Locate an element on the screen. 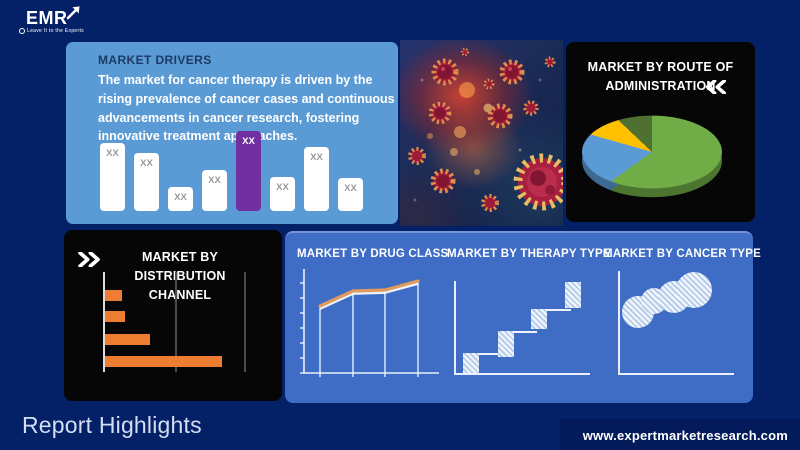 This screenshot has height=450, width=800. market-drivers-bar-chart: XX XX XX XX XX XX XX XX is located at coordinates (231, 171).